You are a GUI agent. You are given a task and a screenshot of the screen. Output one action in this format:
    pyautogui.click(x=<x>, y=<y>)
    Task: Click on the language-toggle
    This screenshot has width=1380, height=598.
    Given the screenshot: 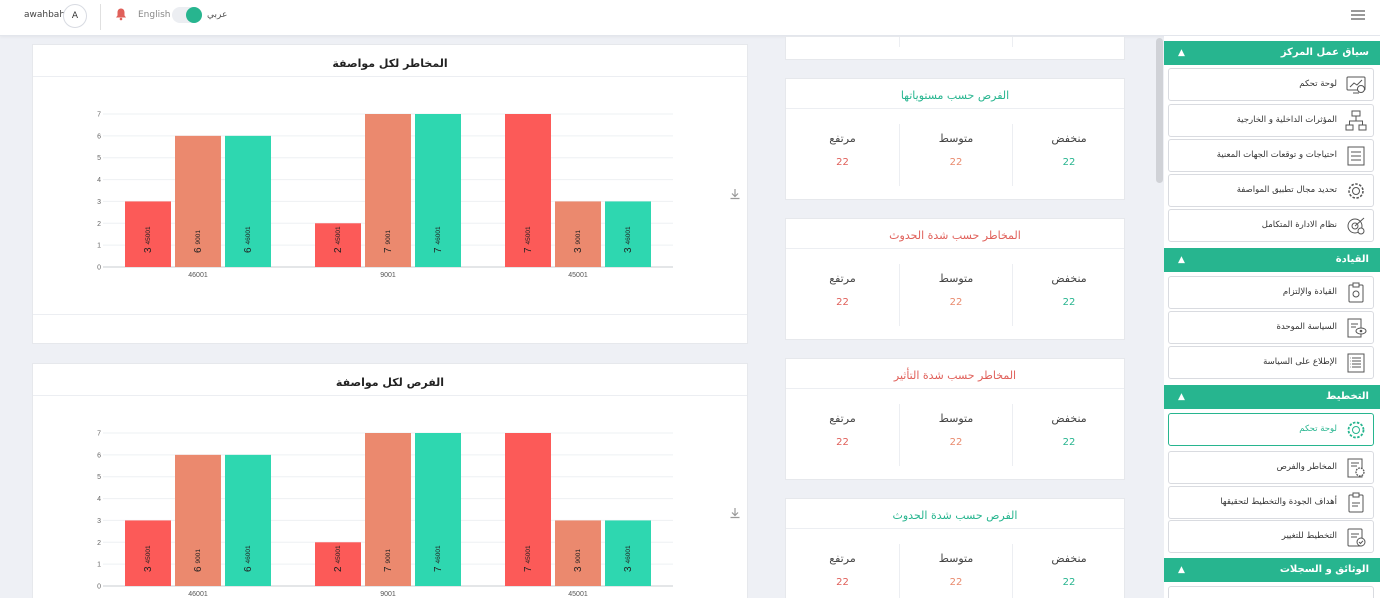 What is the action you would take?
    pyautogui.click(x=187, y=15)
    